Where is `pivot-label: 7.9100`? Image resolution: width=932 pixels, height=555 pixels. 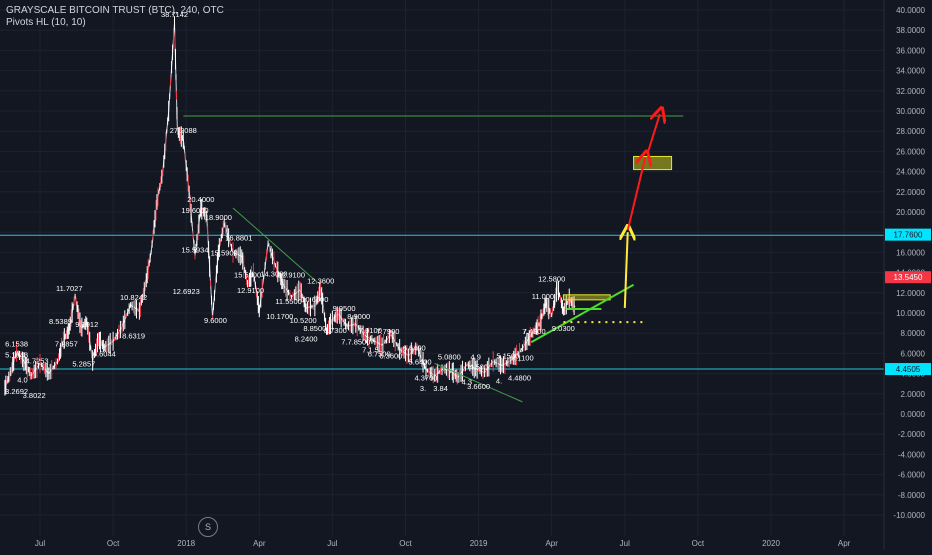 pivot-label: 7.9100 is located at coordinates (370, 330).